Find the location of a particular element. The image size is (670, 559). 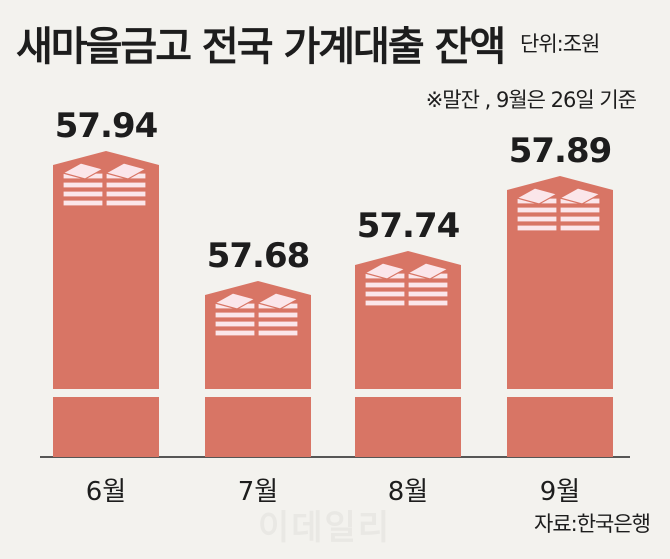

value-label: 57.94 is located at coordinates (106, 126).